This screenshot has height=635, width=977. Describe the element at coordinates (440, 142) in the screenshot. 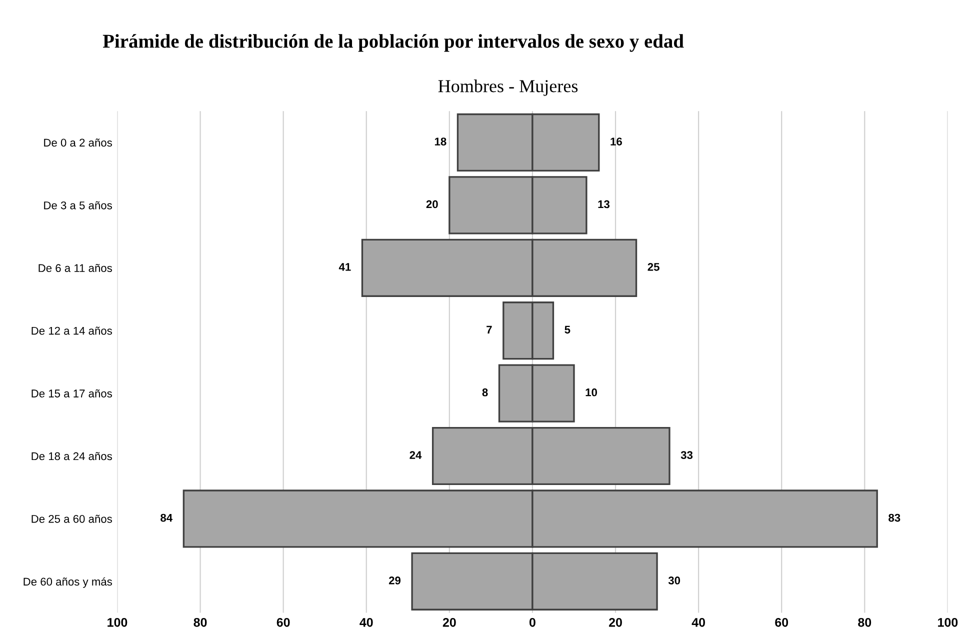

I see `data-label: 18` at that location.